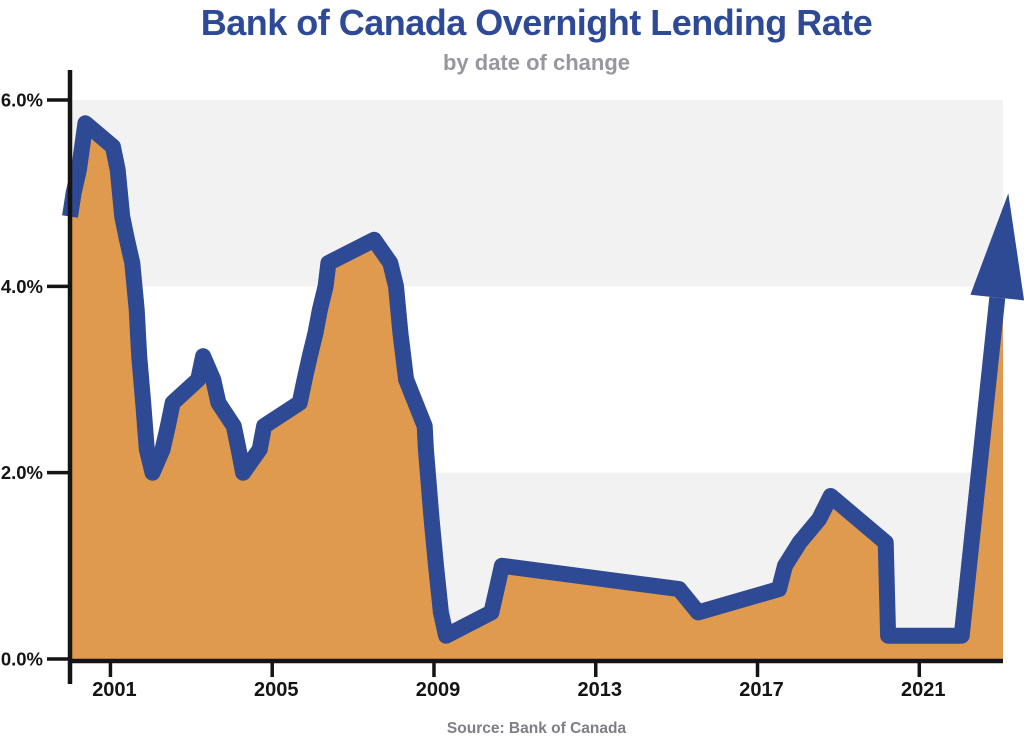 Image resolution: width=1024 pixels, height=742 pixels. What do you see at coordinates (536, 22) in the screenshot?
I see `chart-title: Bank of Canada Overnight Lending Rate` at bounding box center [536, 22].